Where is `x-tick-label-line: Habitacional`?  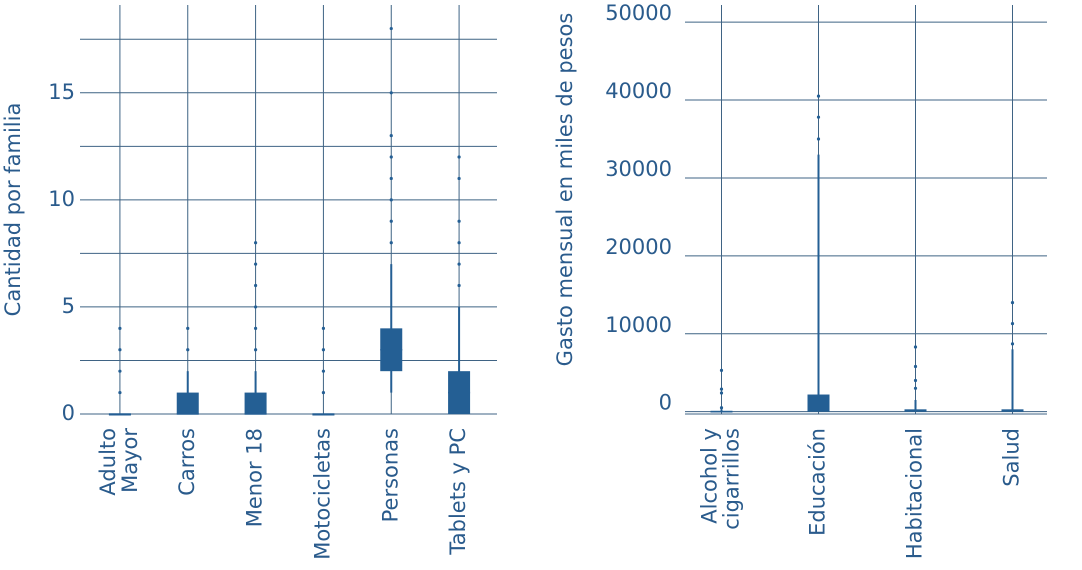
x-tick-label-line: Habitacional is located at coordinates (915, 493).